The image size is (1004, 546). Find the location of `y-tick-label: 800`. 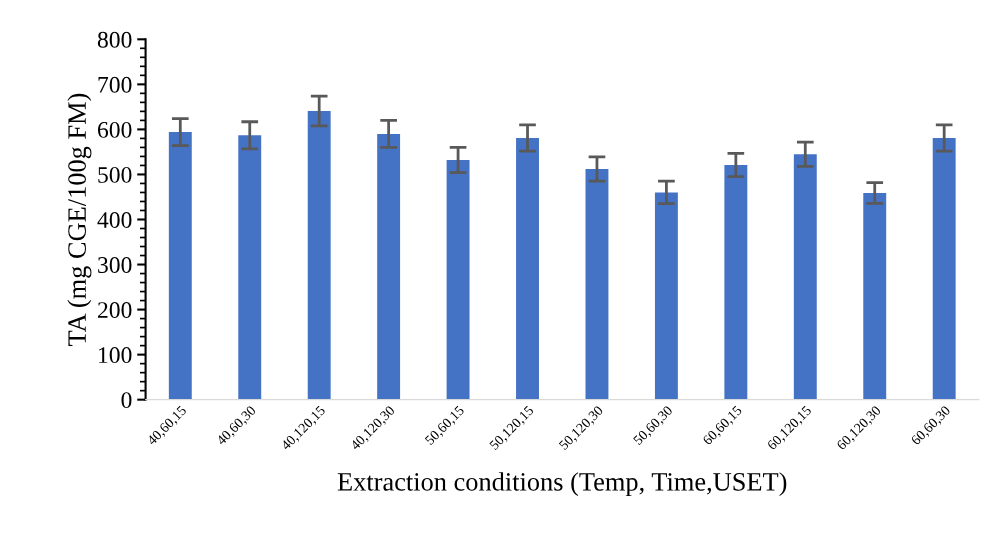

y-tick-label: 800 is located at coordinates (114, 39).